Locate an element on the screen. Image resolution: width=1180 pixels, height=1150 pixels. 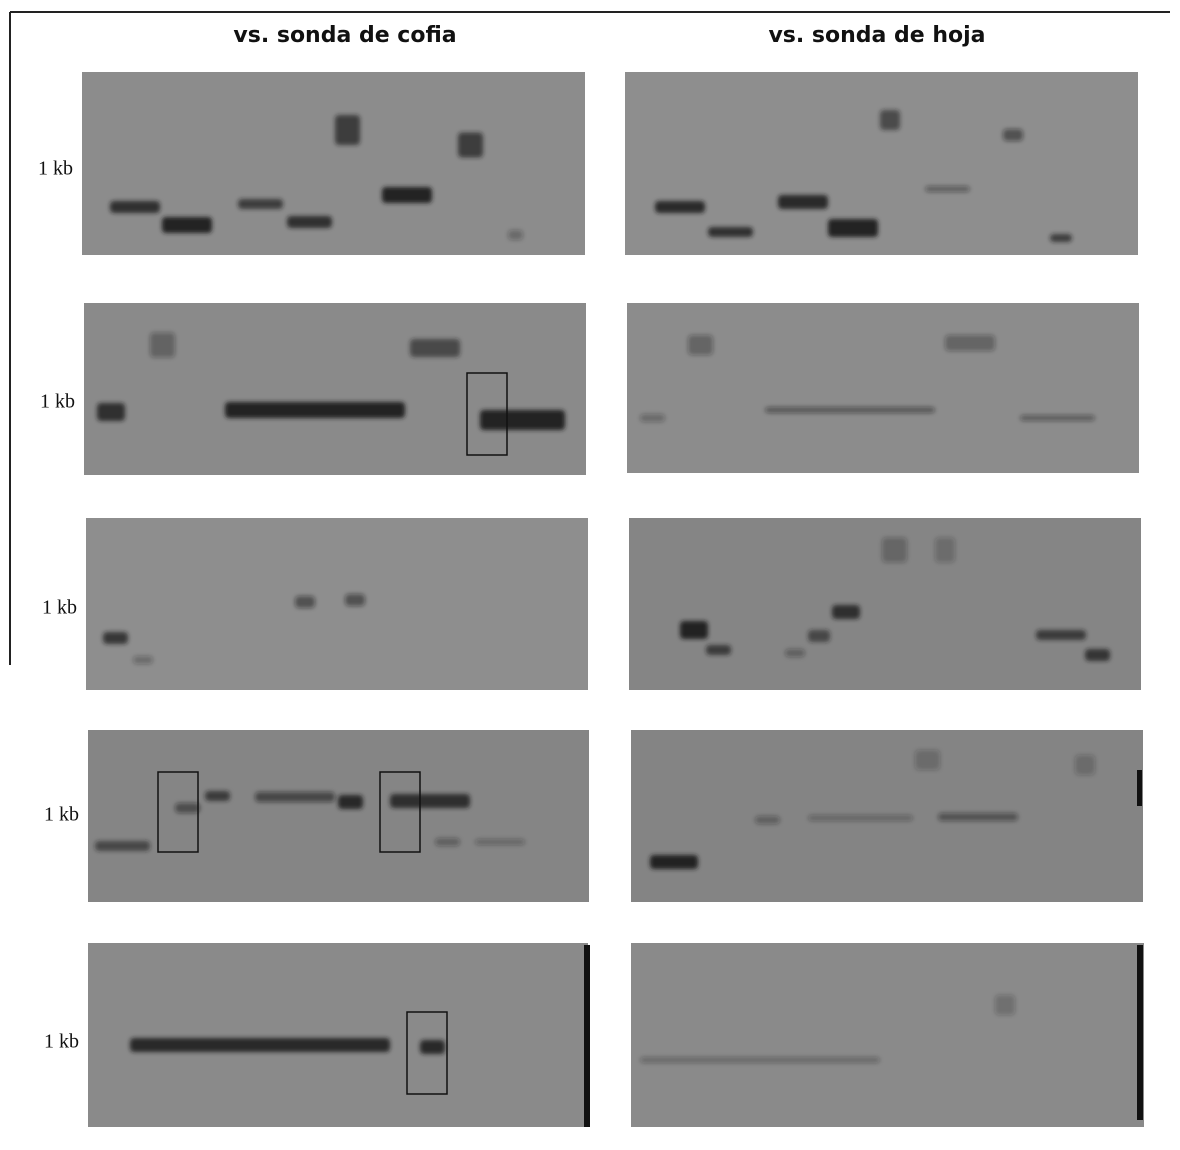
column-title: vs. sonda de hoja is located at coordinates (876, 35).